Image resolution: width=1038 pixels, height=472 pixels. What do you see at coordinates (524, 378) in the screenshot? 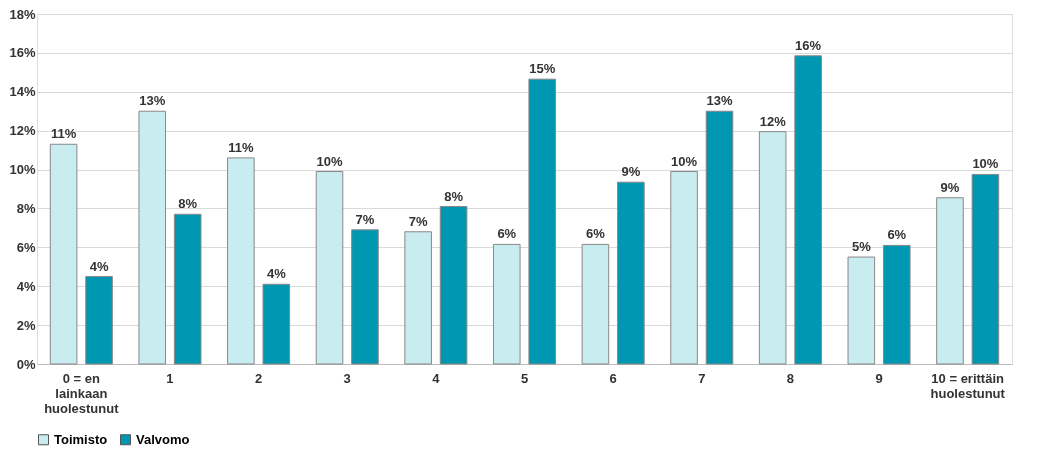
I see `x-tick-label: 5` at bounding box center [524, 378].